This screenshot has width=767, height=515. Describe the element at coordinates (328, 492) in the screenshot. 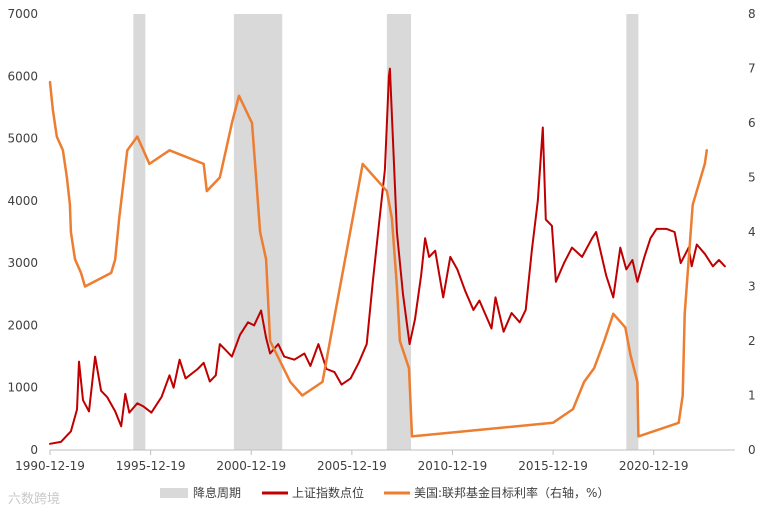

I see `legend-label-sse: 上证指数点位` at that location.